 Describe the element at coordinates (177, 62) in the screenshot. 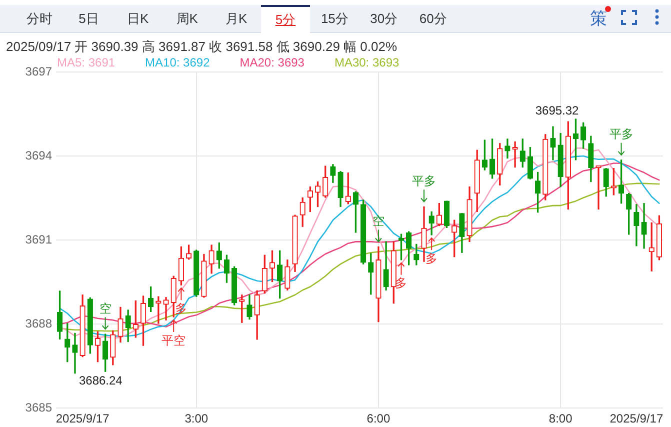

I see `text: MA10: 3692` at that location.